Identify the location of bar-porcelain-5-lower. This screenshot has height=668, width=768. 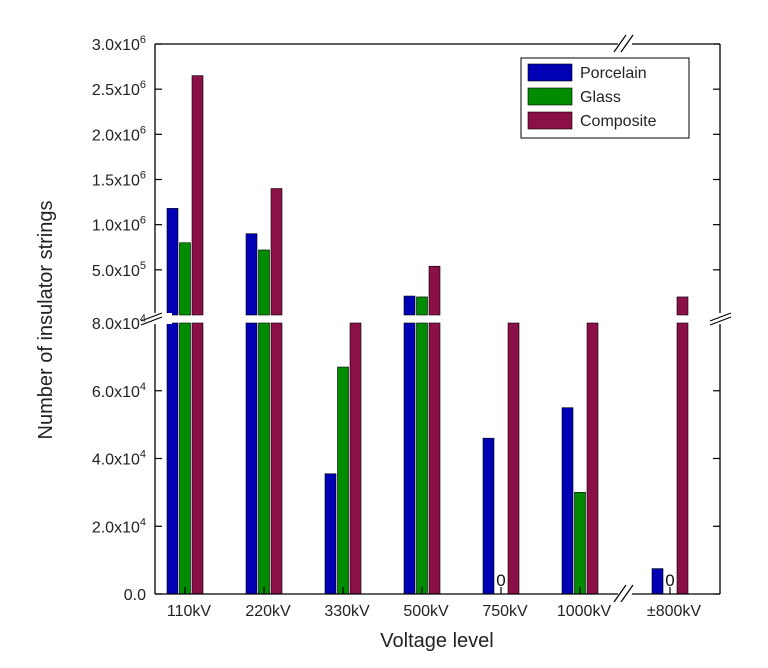
(567, 501).